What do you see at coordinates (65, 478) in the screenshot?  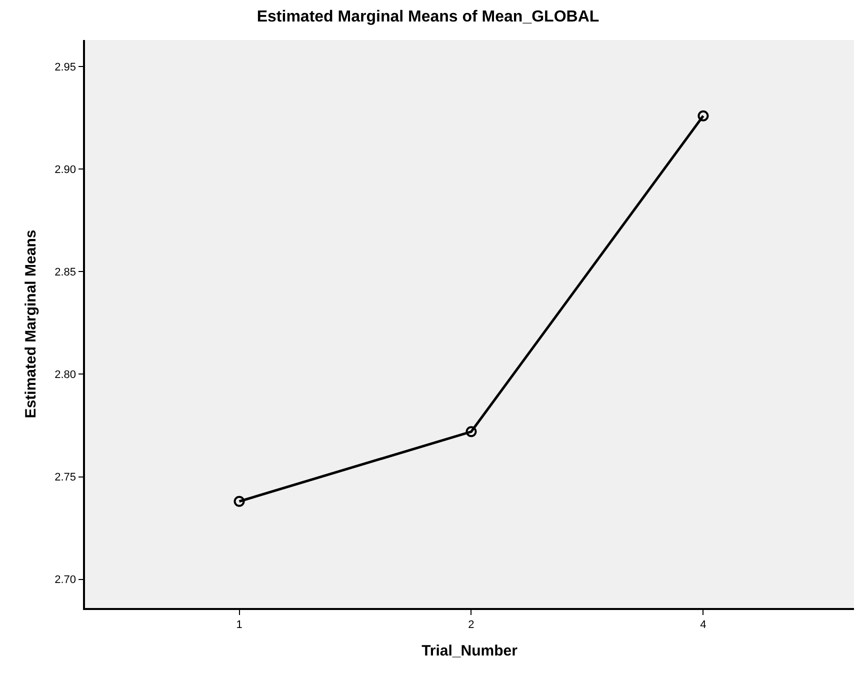 I see `y-tick-label: 2.75` at bounding box center [65, 478].